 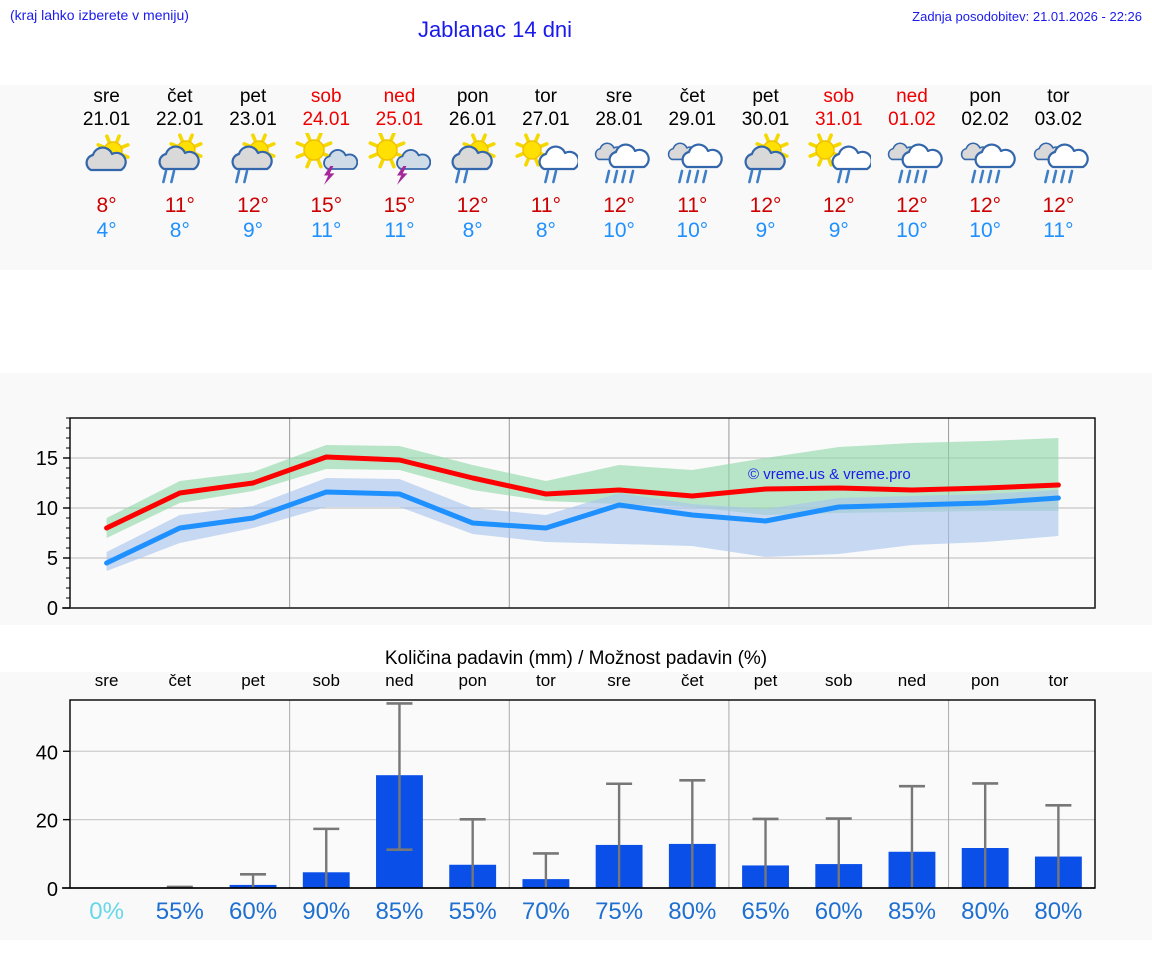 What do you see at coordinates (326, 911) in the screenshot?
I see `precipitation-probability: 90%` at bounding box center [326, 911].